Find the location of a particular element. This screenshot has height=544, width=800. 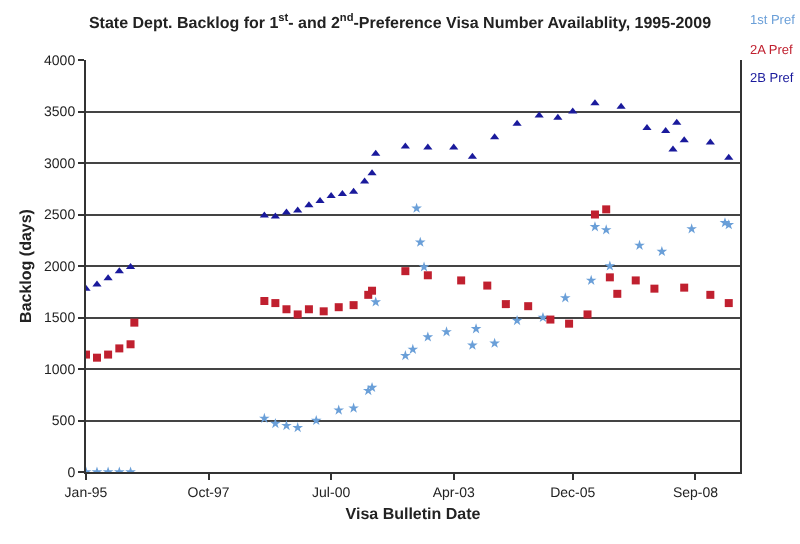

y-axis-title: Backlog (days) is located at coordinates (26, 265).